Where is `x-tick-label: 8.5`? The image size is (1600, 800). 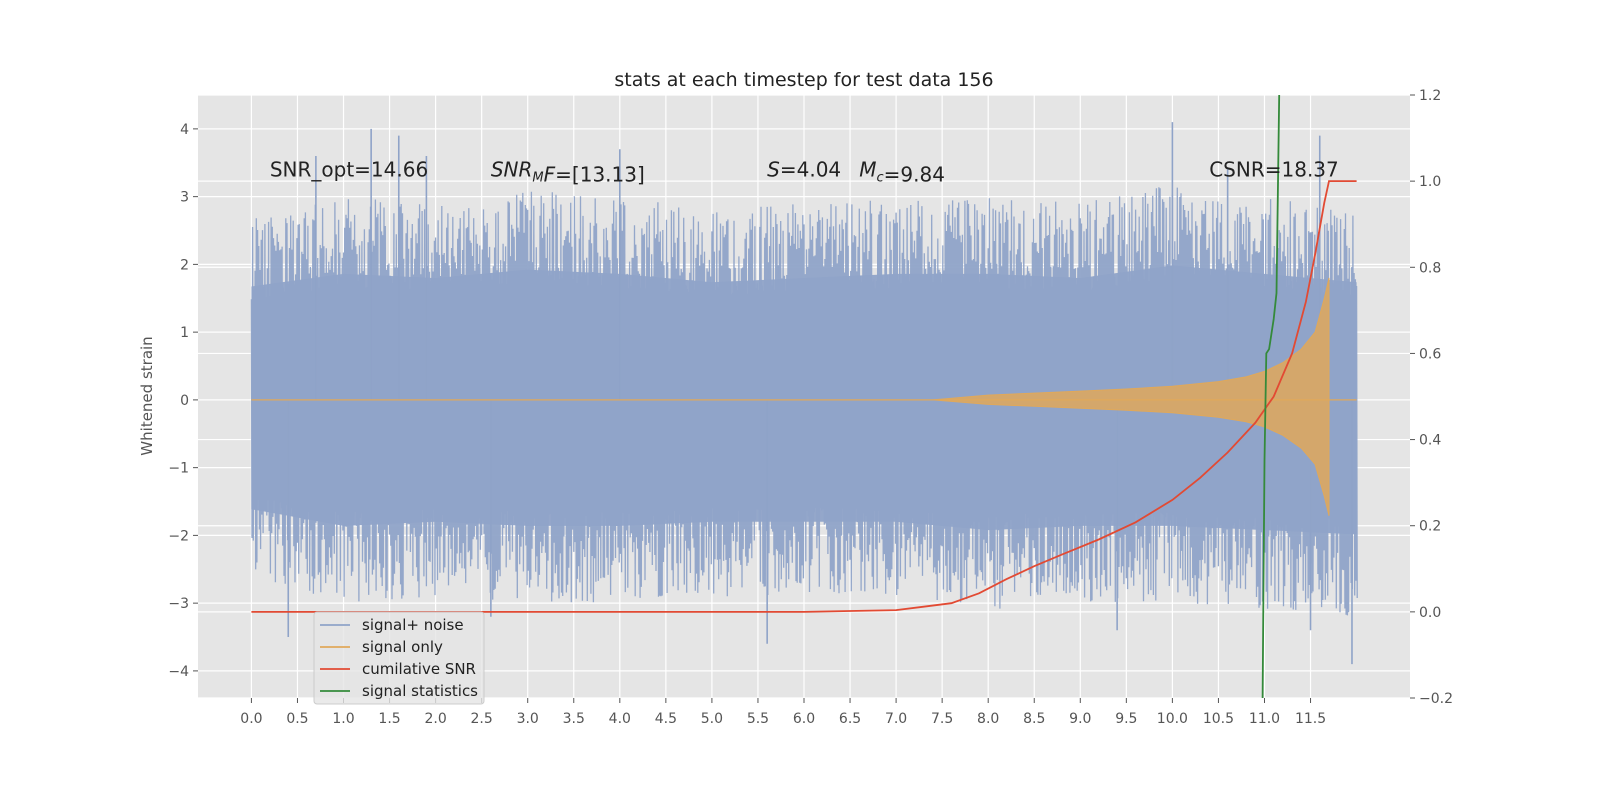
x-tick-label: 8.5 is located at coordinates (1034, 719).